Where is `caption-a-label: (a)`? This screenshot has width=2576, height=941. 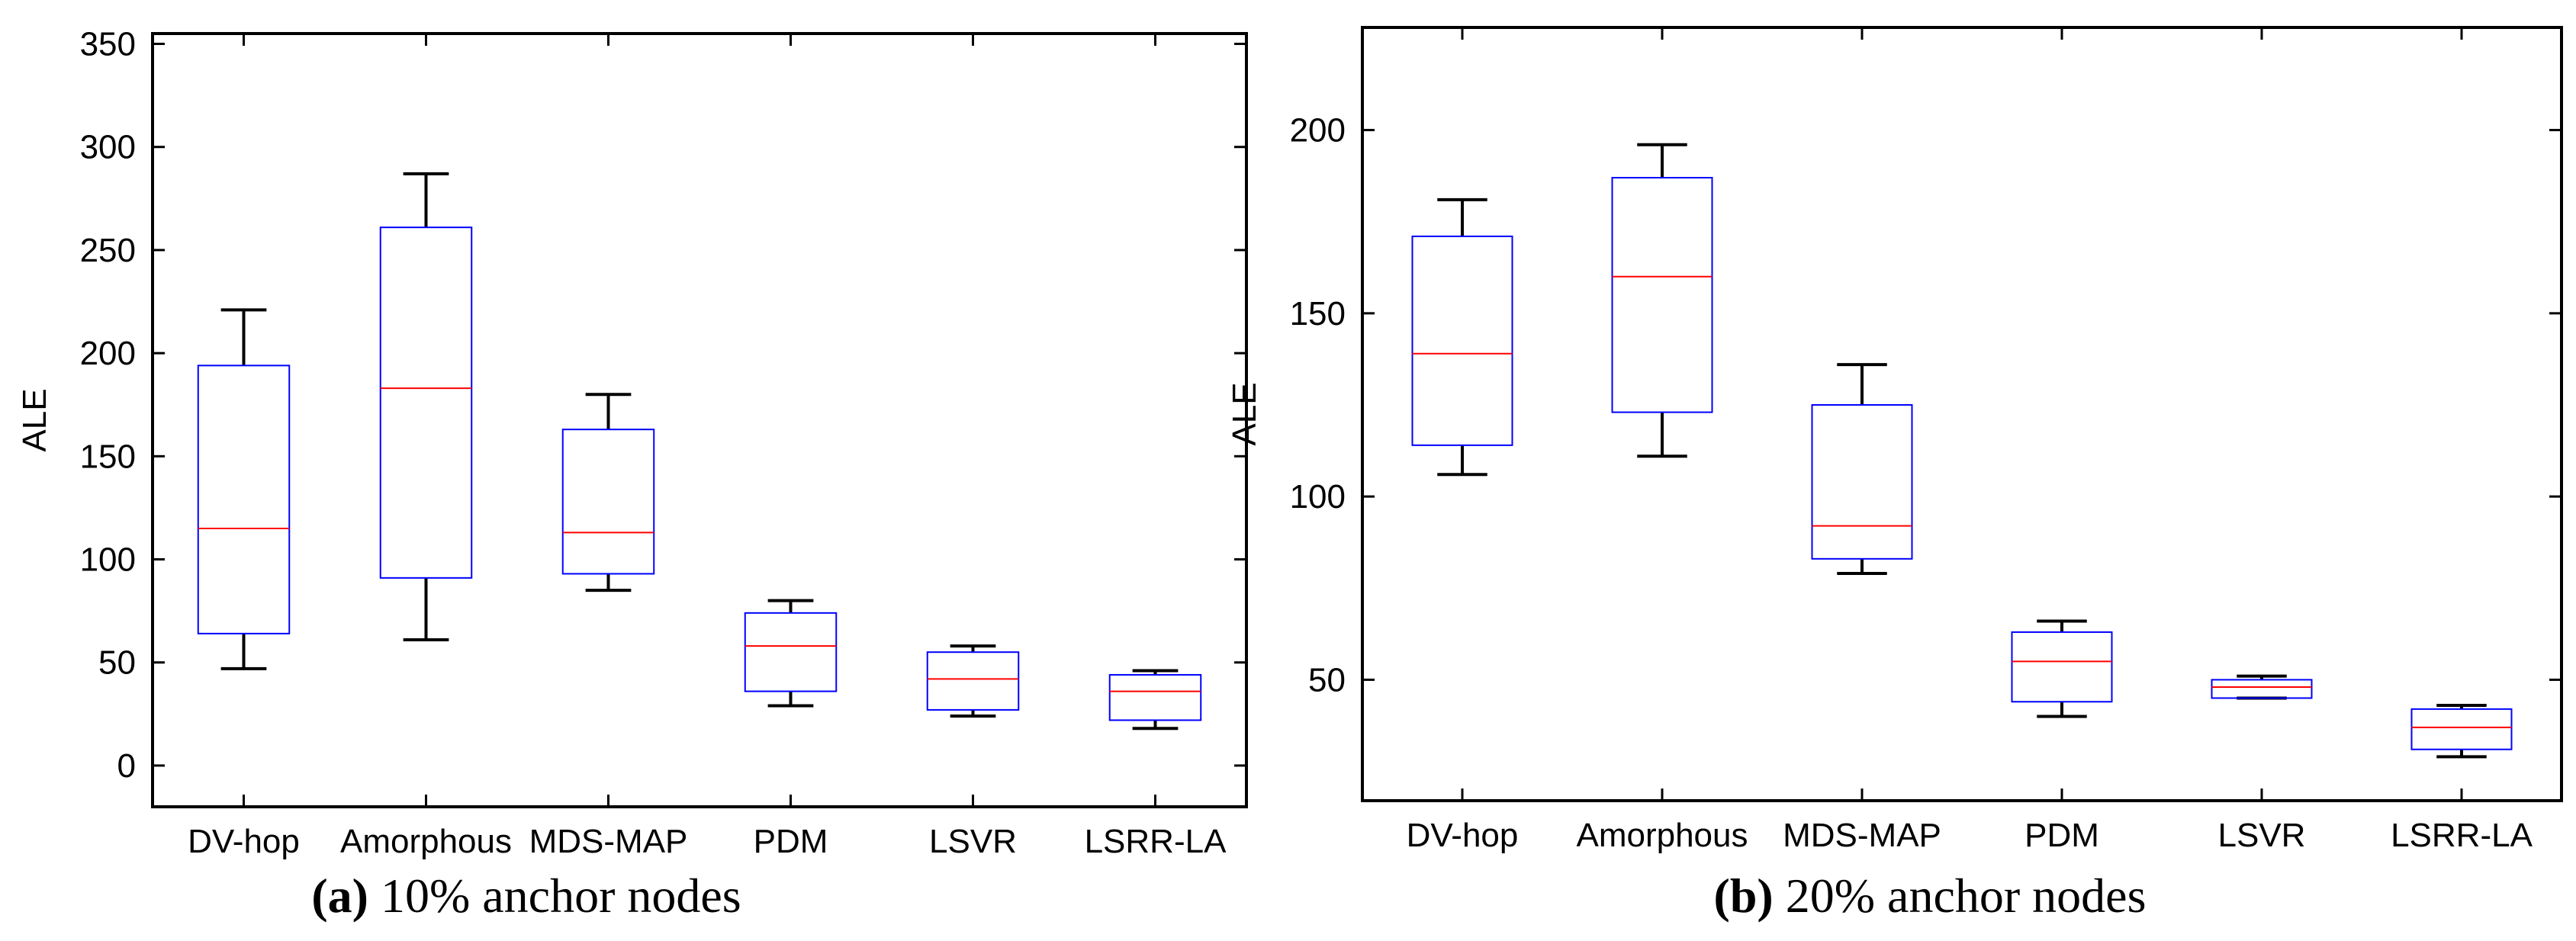
caption-a-label: (a) is located at coordinates (339, 896).